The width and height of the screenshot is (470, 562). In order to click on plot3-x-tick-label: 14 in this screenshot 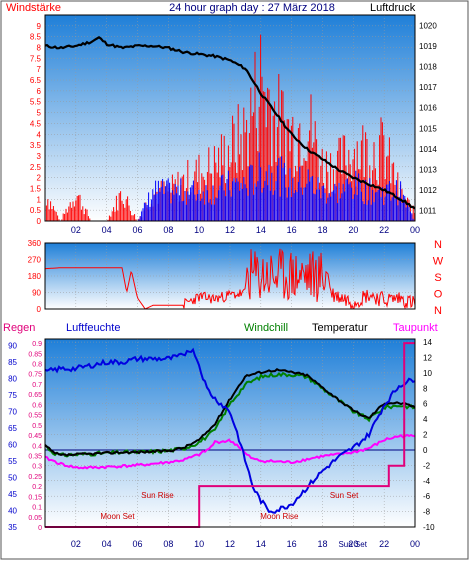, I will do `click(261, 544)`.